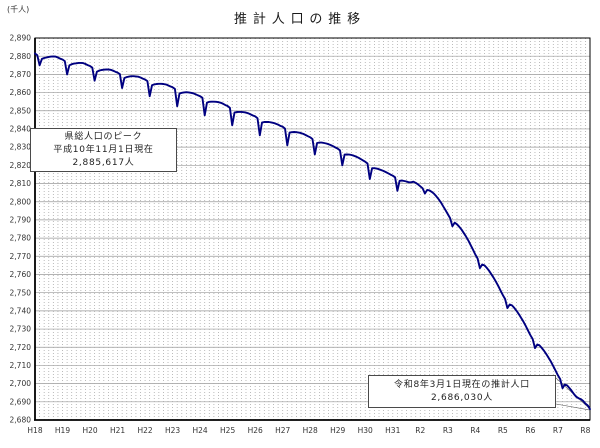  Describe the element at coordinates (34, 430) in the screenshot. I see `x-tick-label: H18` at that location.